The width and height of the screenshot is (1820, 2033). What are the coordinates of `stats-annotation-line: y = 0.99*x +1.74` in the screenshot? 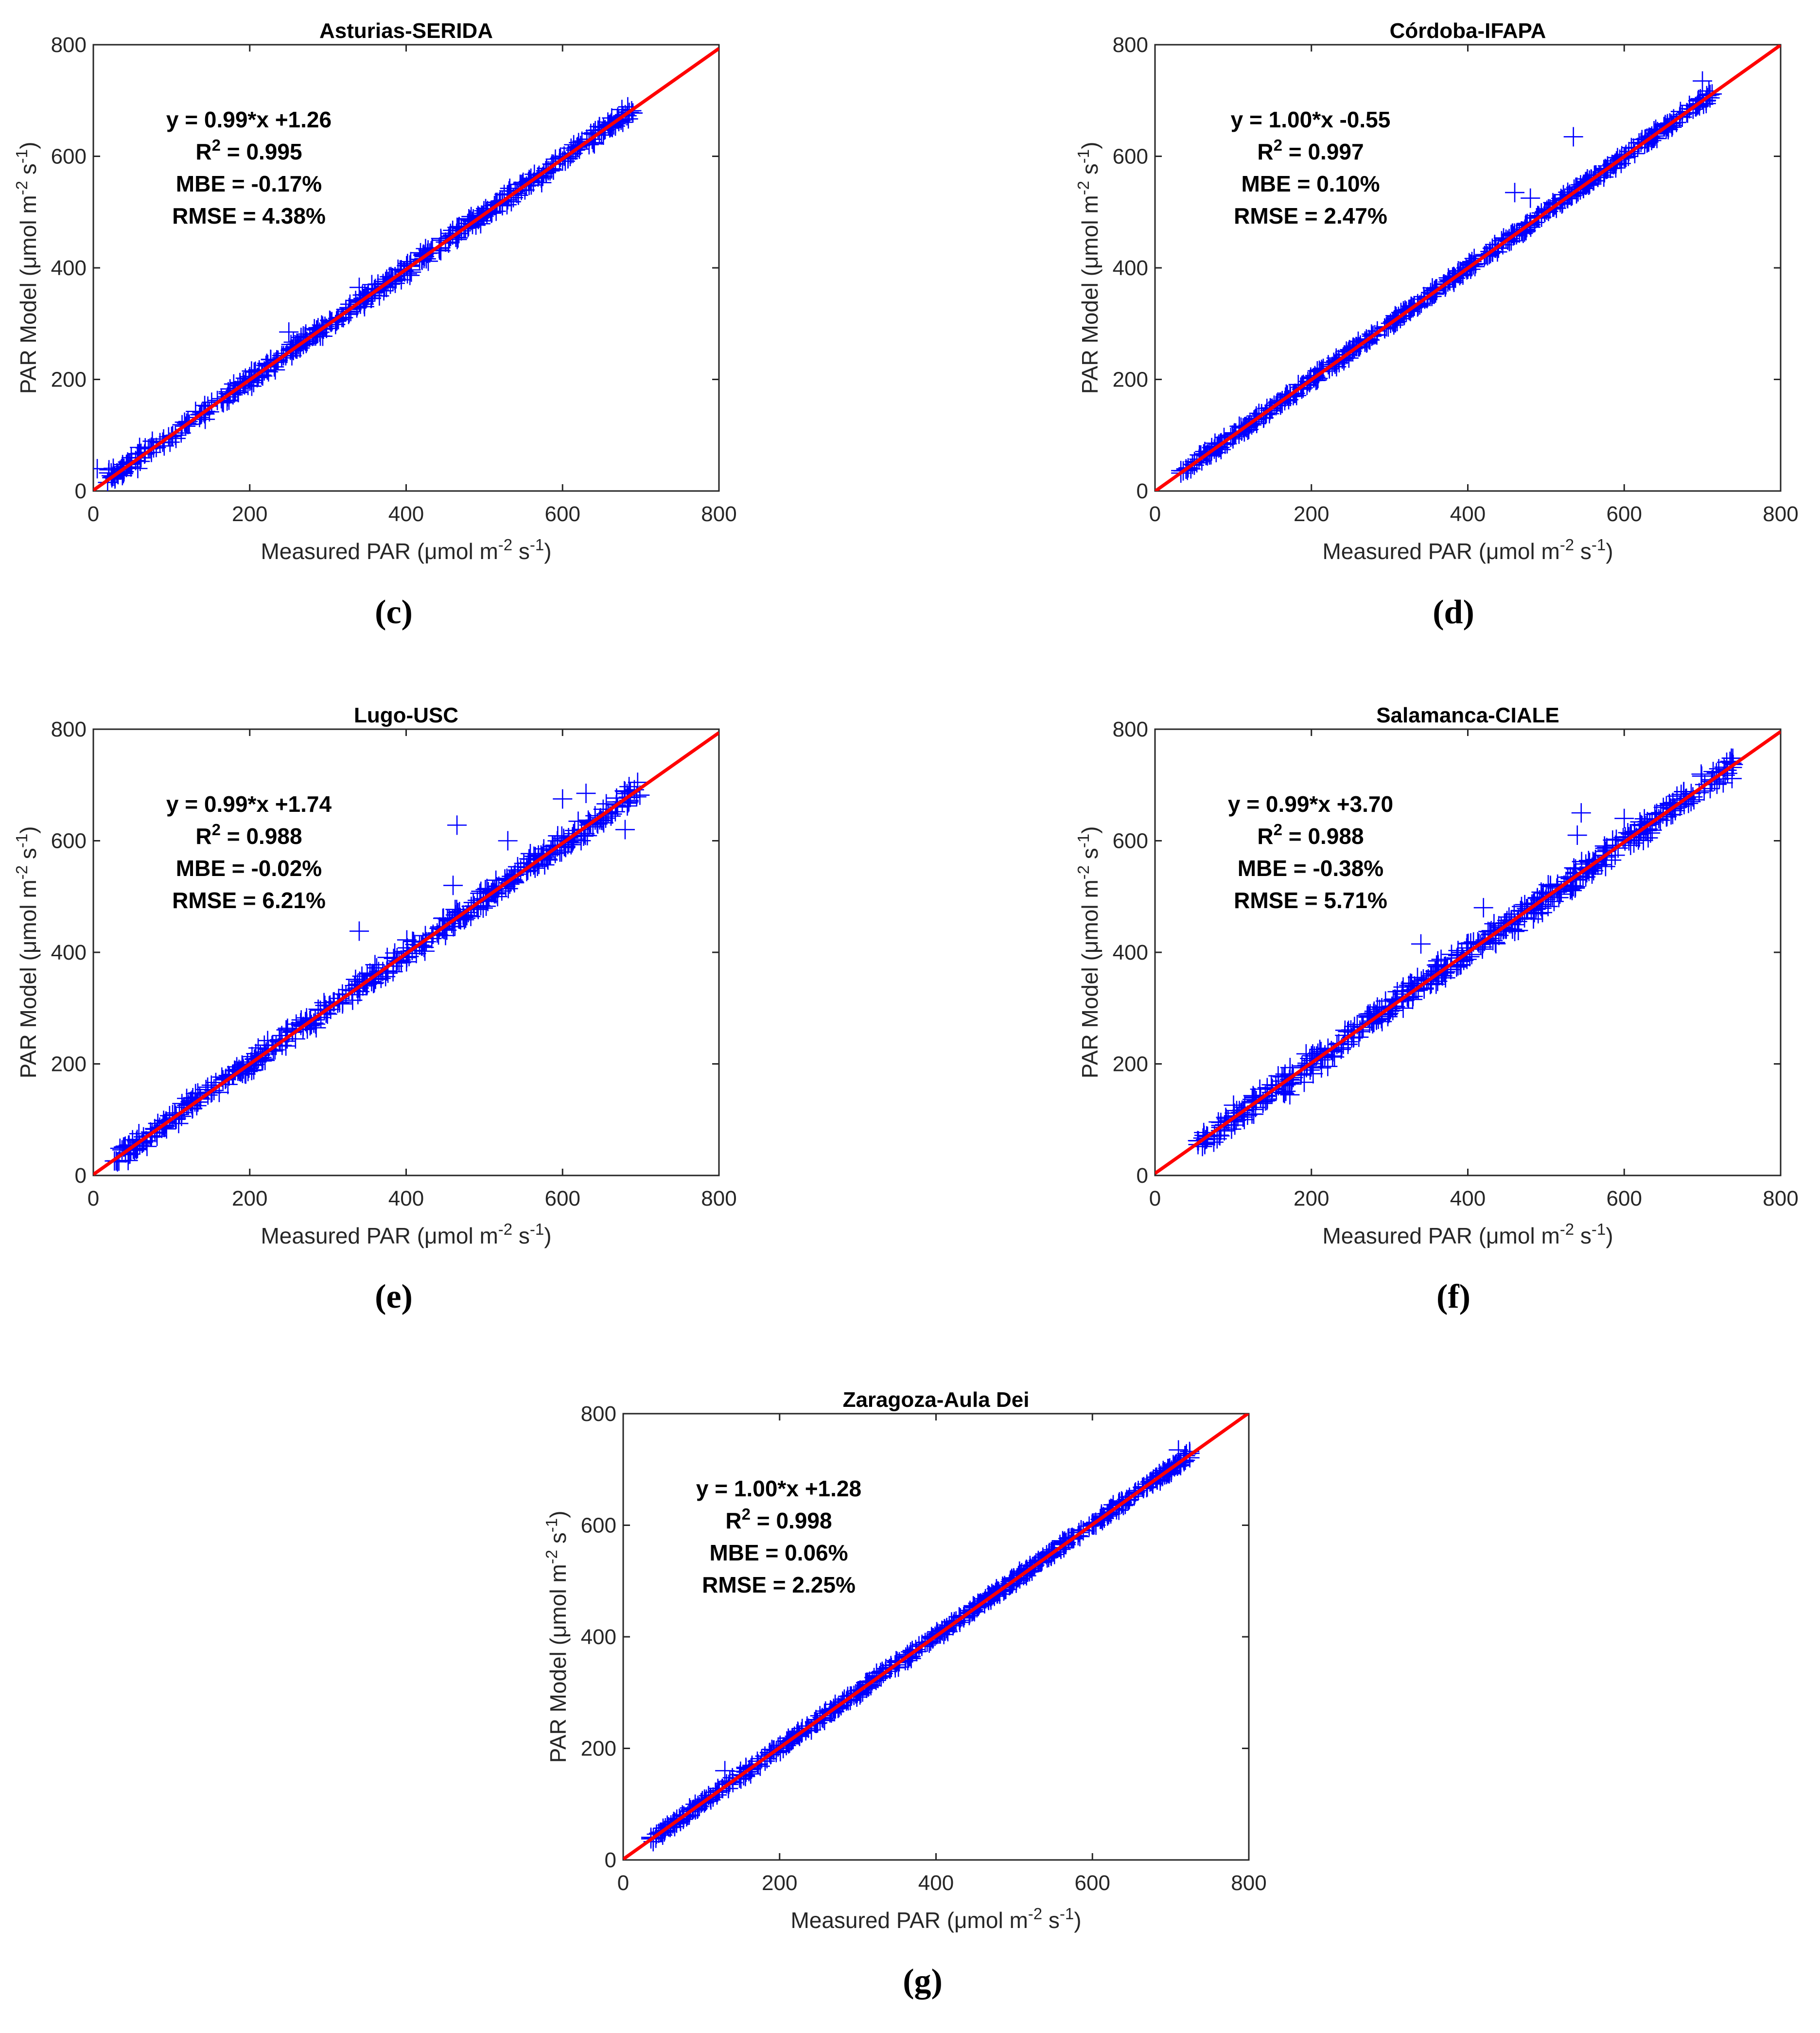 It's located at (249, 804).